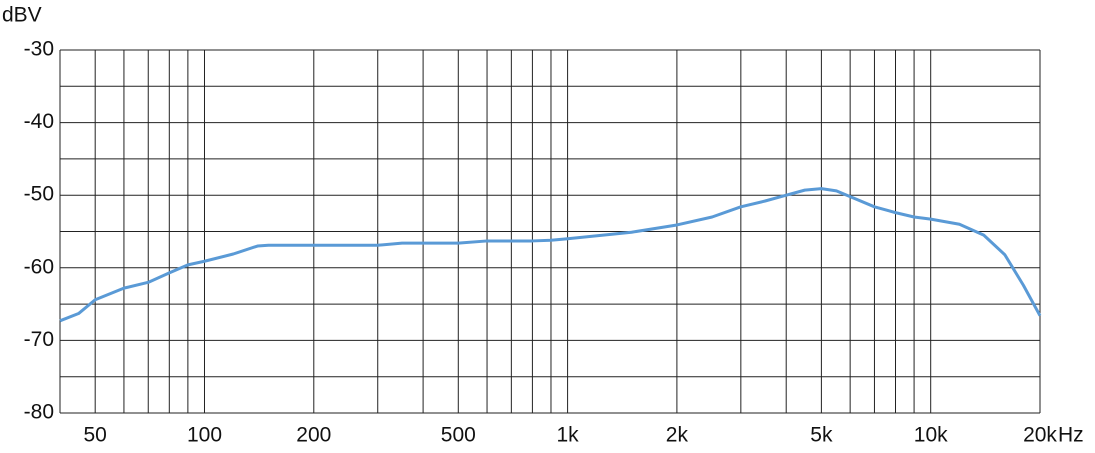 The image size is (1095, 453). I want to click on y-tick-label: -60, so click(39, 266).